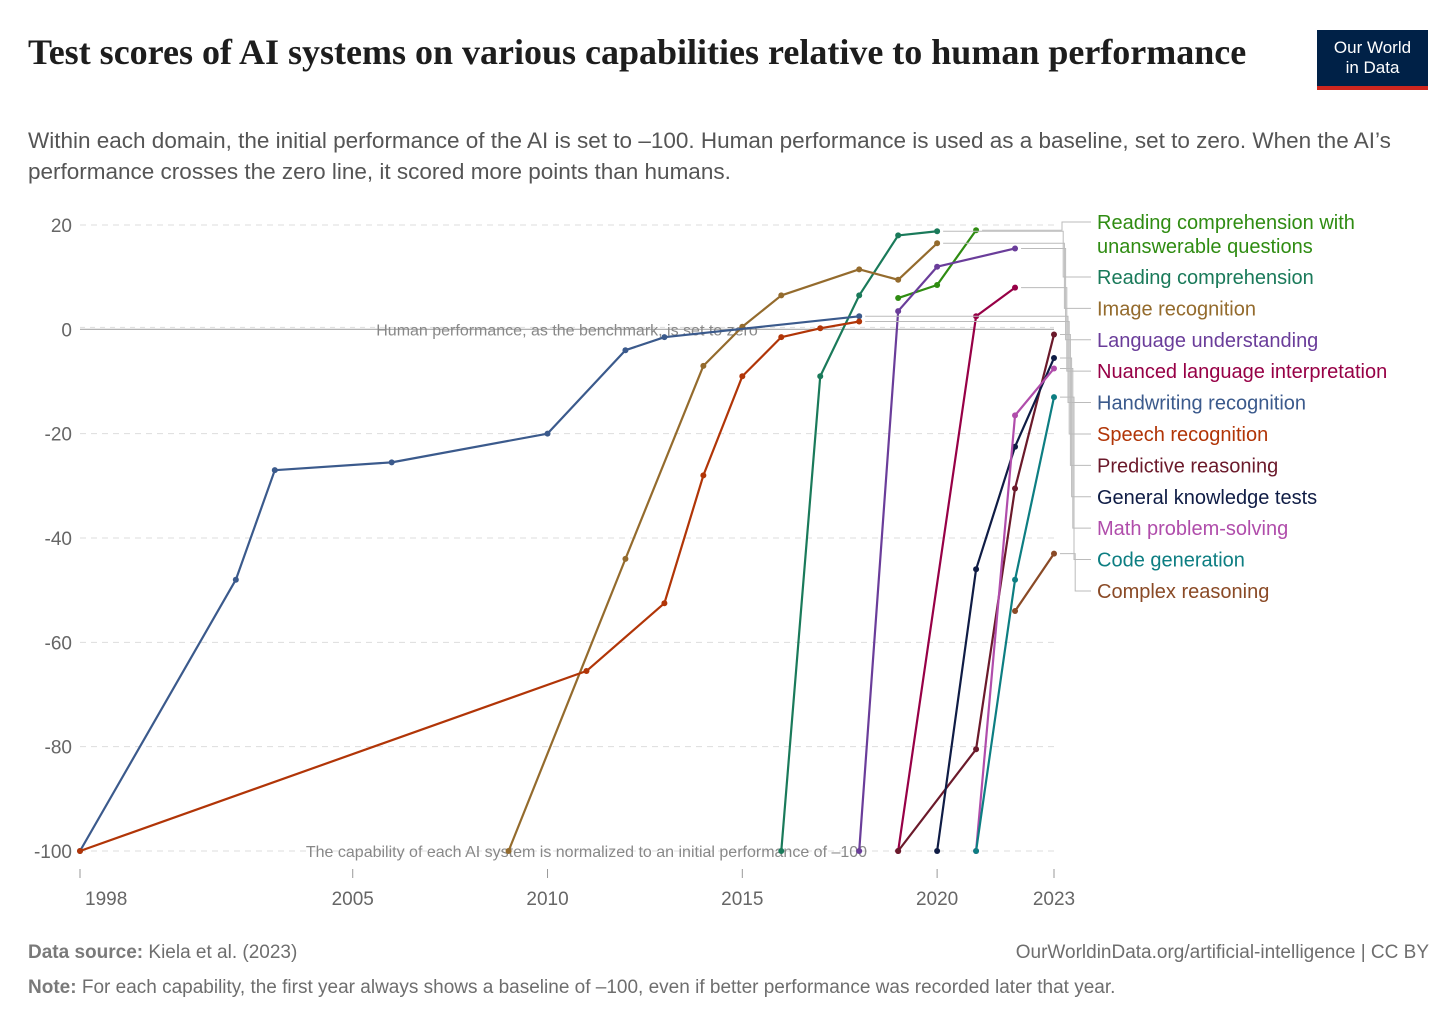 The width and height of the screenshot is (1456, 1028). I want to click on data-source-label: Data source:, so click(86, 952).